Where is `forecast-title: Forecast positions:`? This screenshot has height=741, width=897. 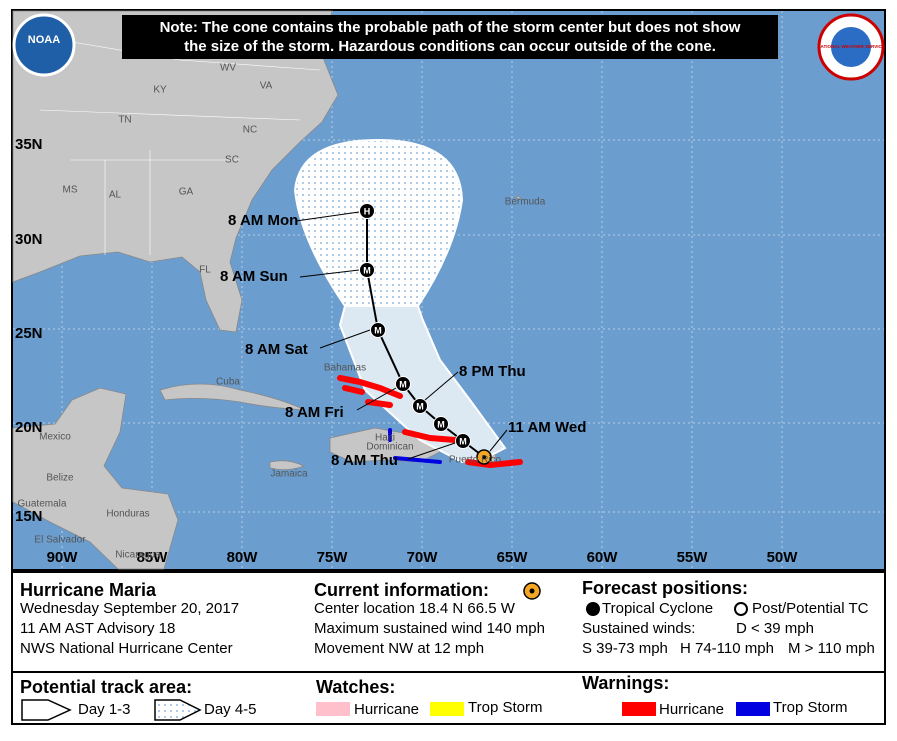 forecast-title: Forecast positions: is located at coordinates (665, 588).